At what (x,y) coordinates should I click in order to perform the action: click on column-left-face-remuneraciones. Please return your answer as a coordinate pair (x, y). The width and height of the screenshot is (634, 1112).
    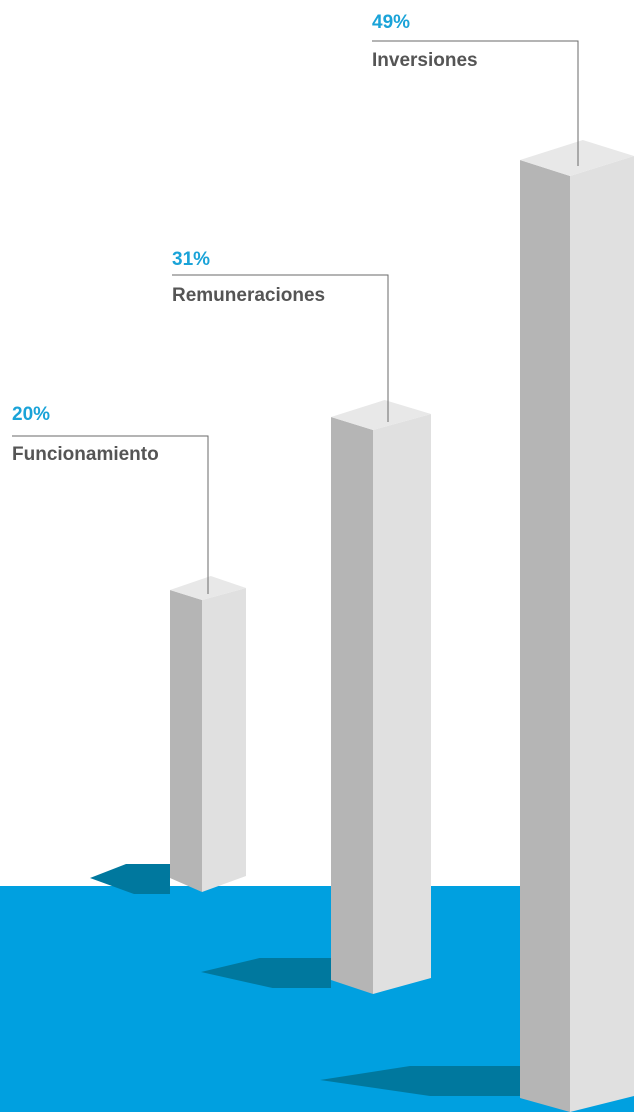
    Looking at the image, I should click on (352, 705).